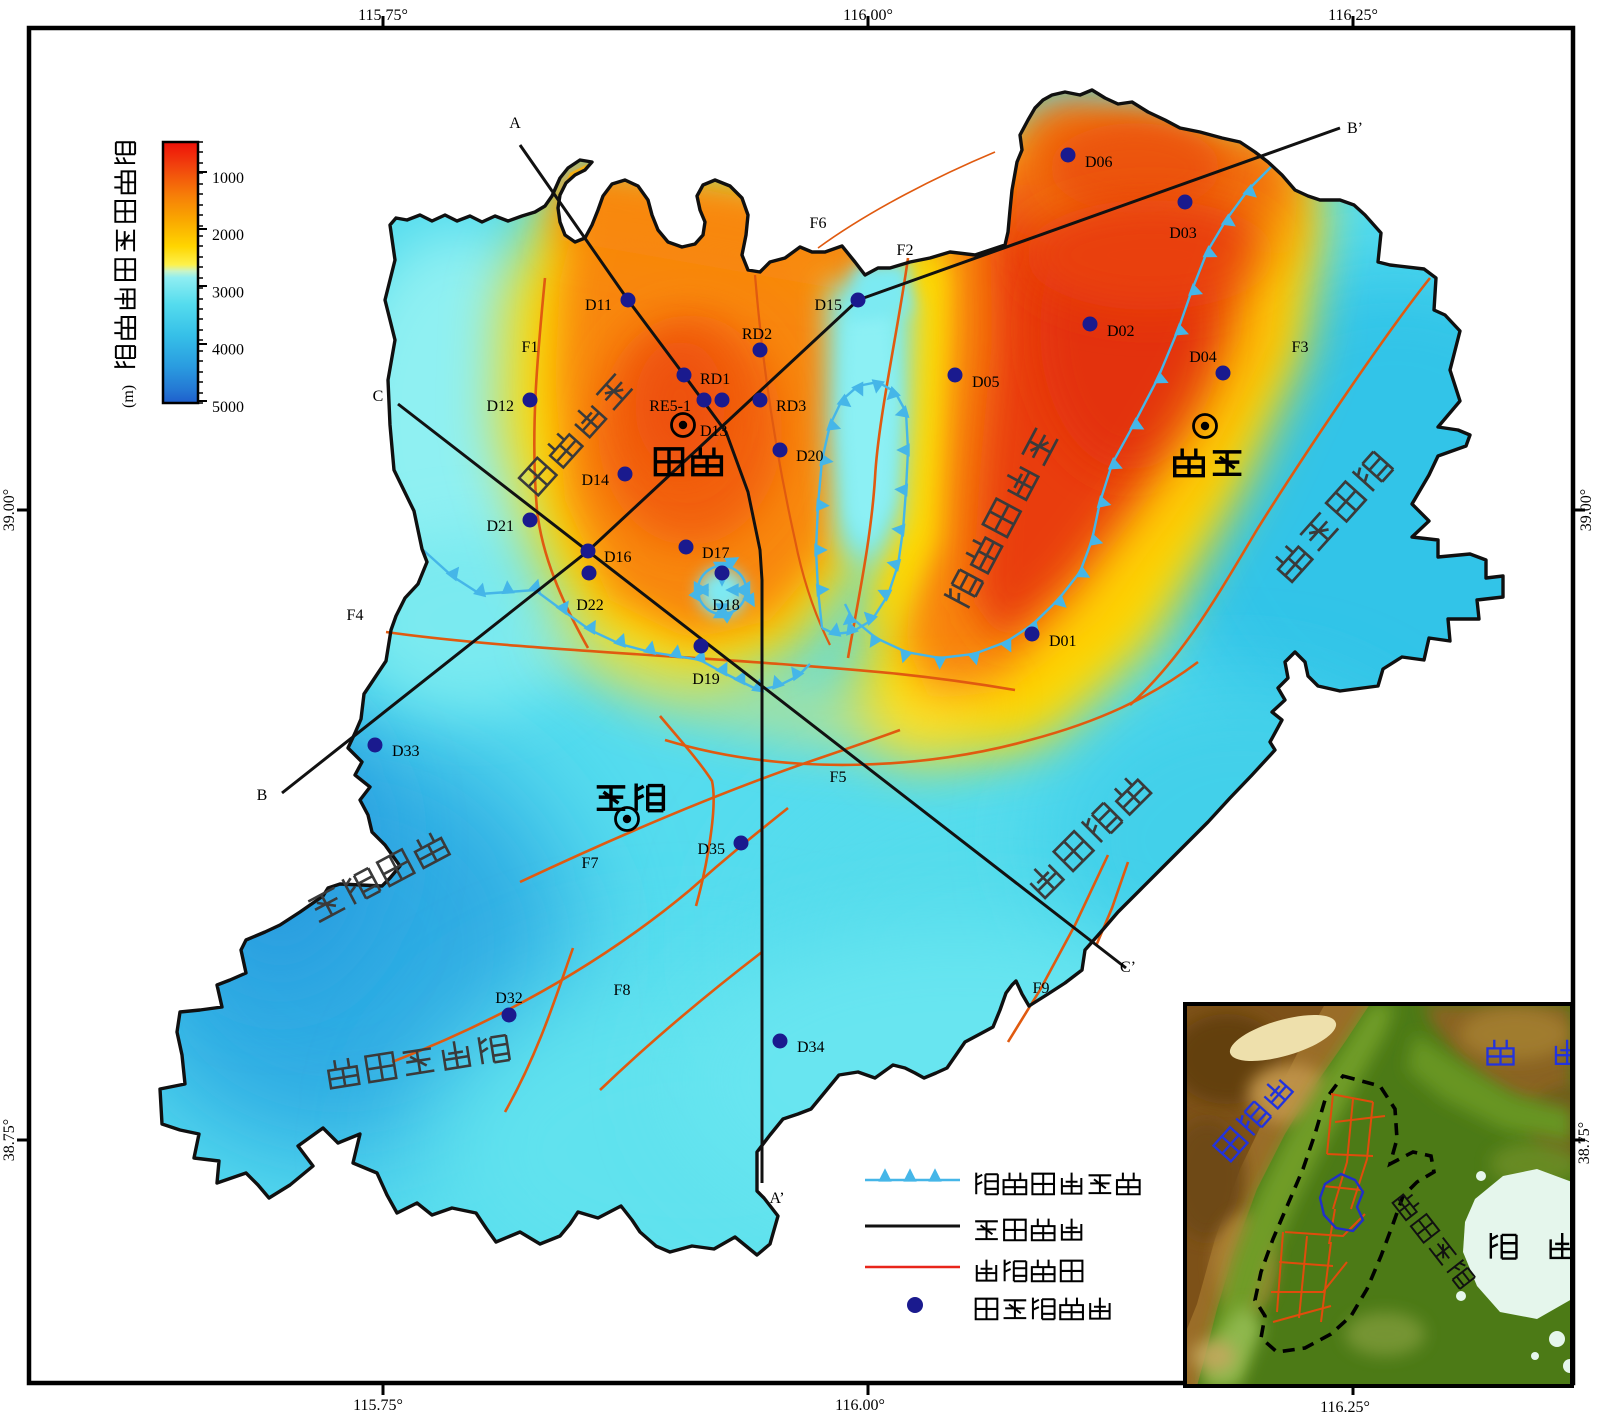  Describe the element at coordinates (595, 480) in the screenshot. I see `svg-text: D14` at that location.